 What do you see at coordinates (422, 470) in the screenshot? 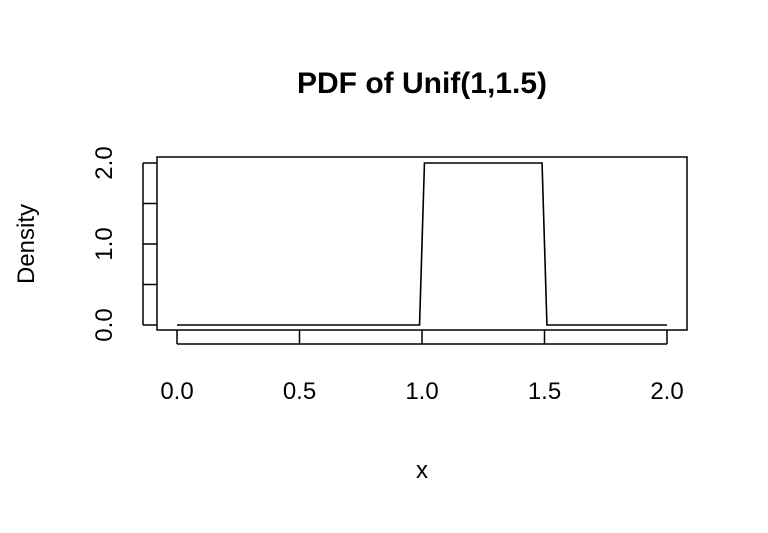
I see `x-axis-label: x` at bounding box center [422, 470].